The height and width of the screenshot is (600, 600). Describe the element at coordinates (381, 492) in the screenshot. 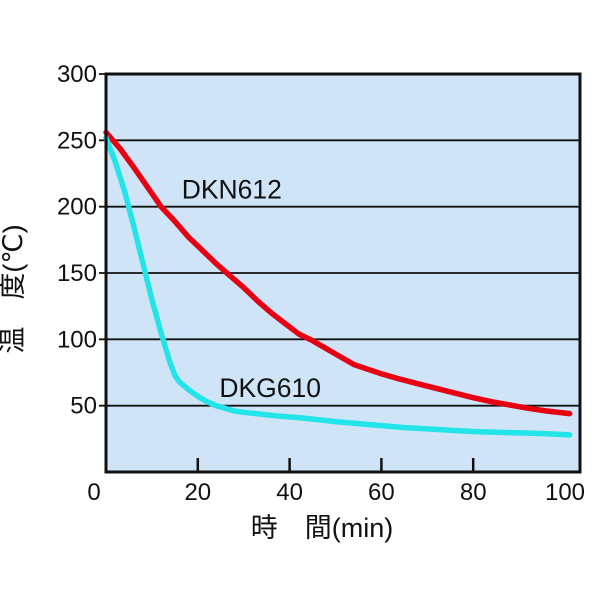

I see `x-tick-label-60: 60` at that location.